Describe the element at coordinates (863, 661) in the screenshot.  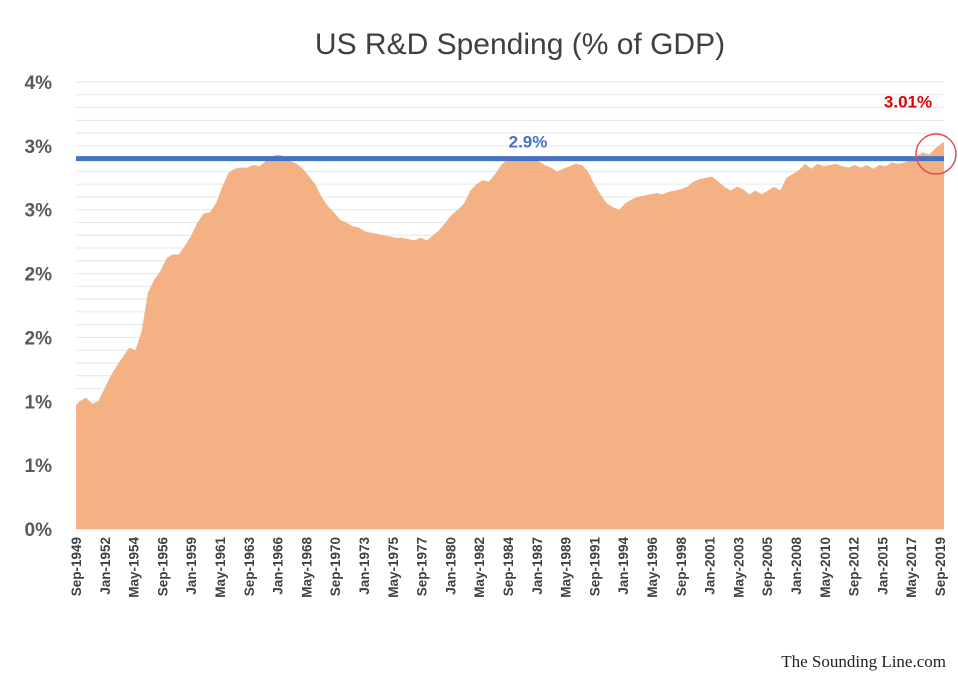
I see `source-credit: The Sounding Line.com` at that location.